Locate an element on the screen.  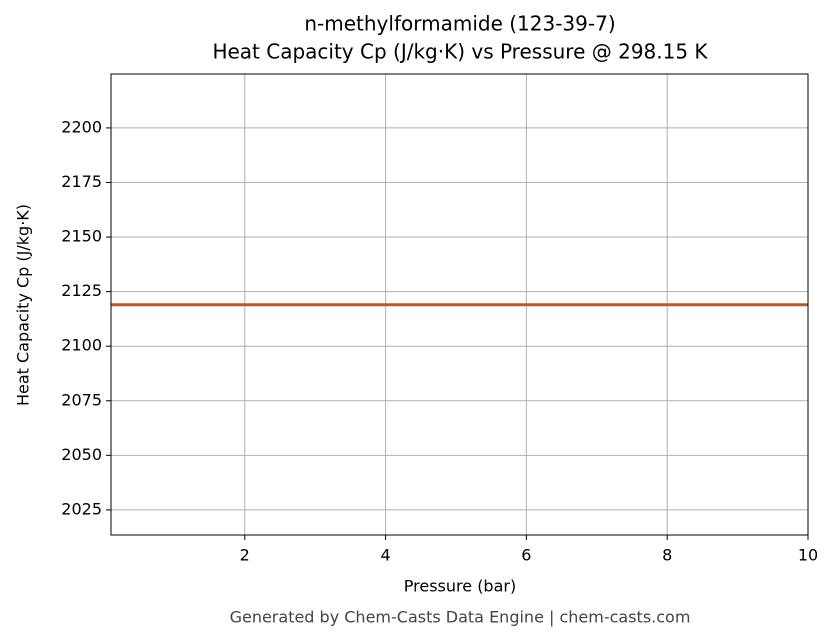
y-tick-label: 2075 is located at coordinates (81, 399).